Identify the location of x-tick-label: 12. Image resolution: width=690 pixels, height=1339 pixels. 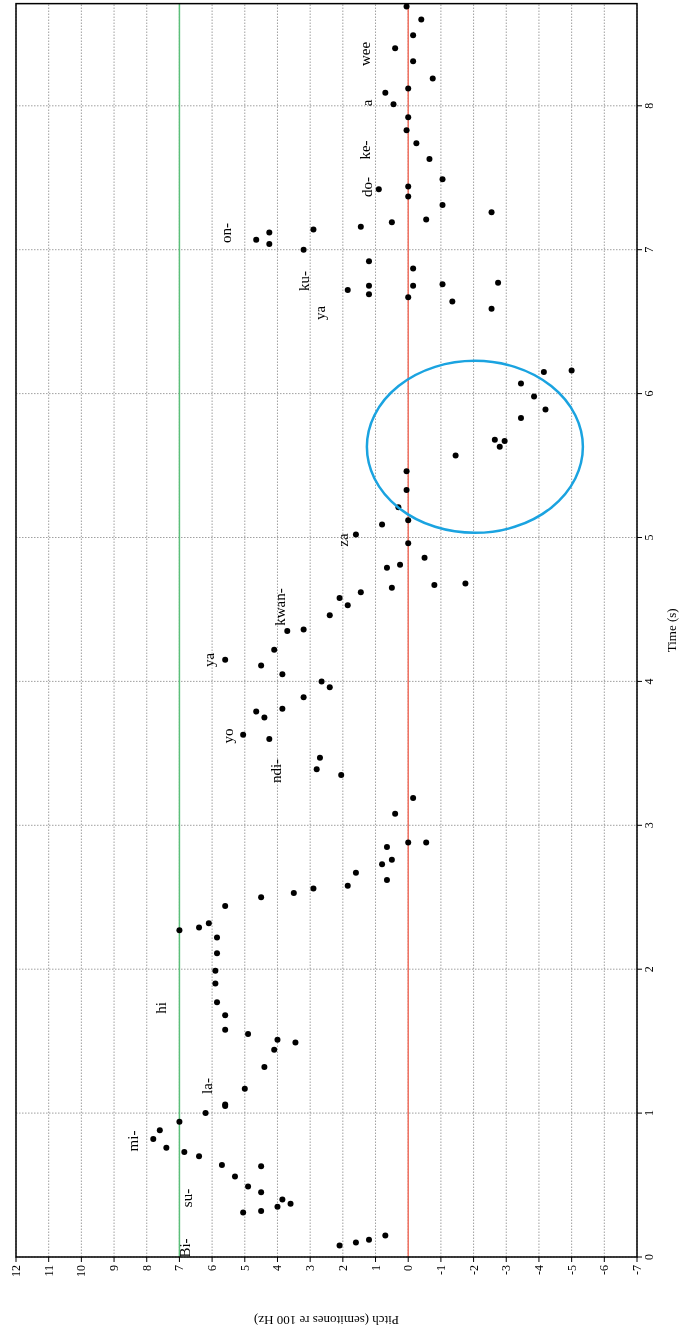
(16, 1271).